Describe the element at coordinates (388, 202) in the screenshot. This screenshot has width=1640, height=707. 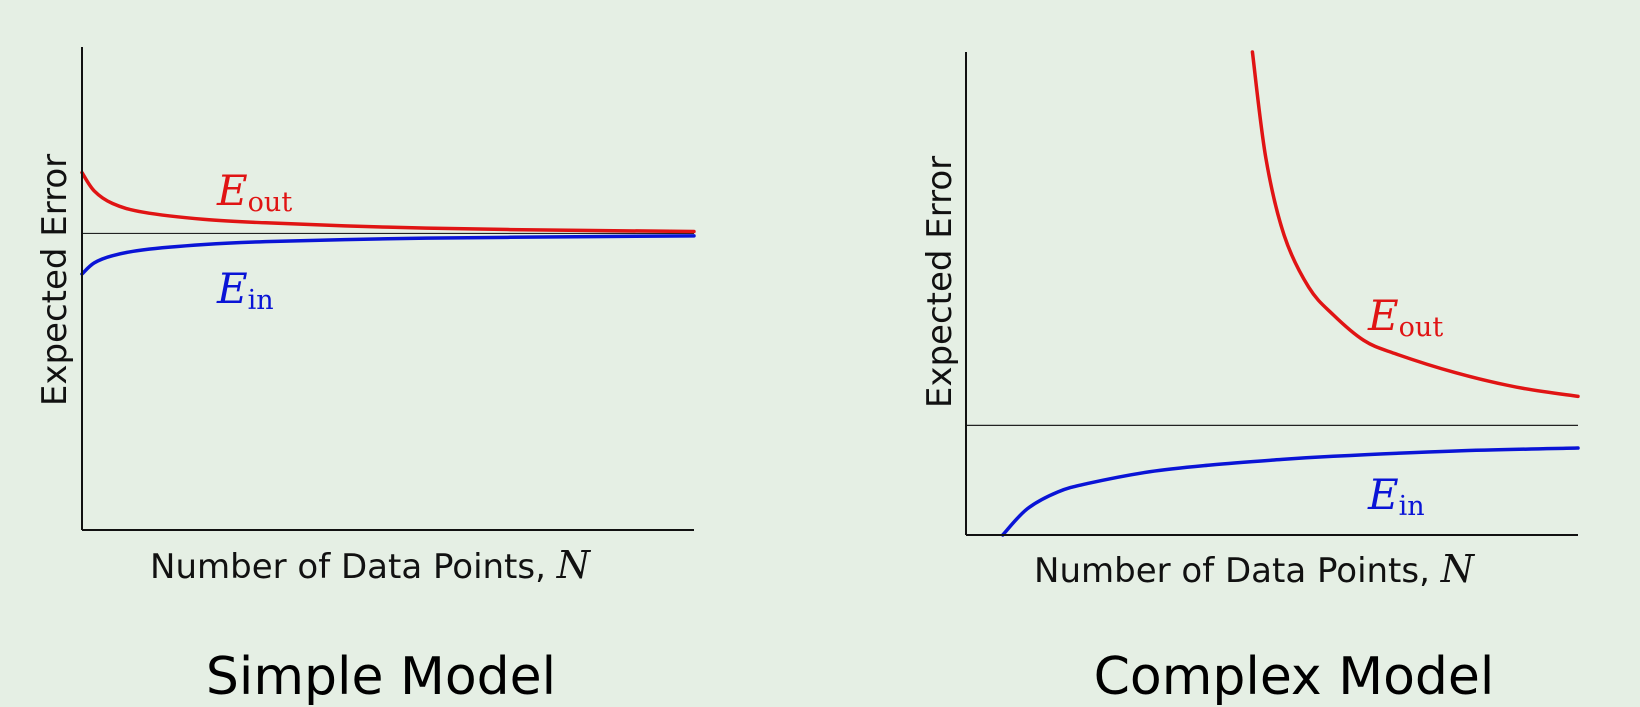
I see `simple-eout-curve` at that location.